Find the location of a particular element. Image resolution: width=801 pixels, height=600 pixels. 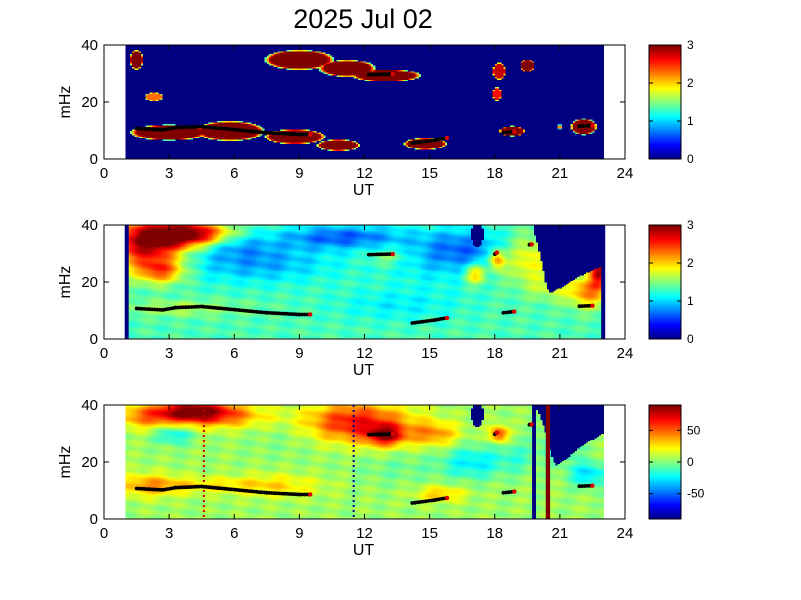

heatmap is located at coordinates (365, 102).